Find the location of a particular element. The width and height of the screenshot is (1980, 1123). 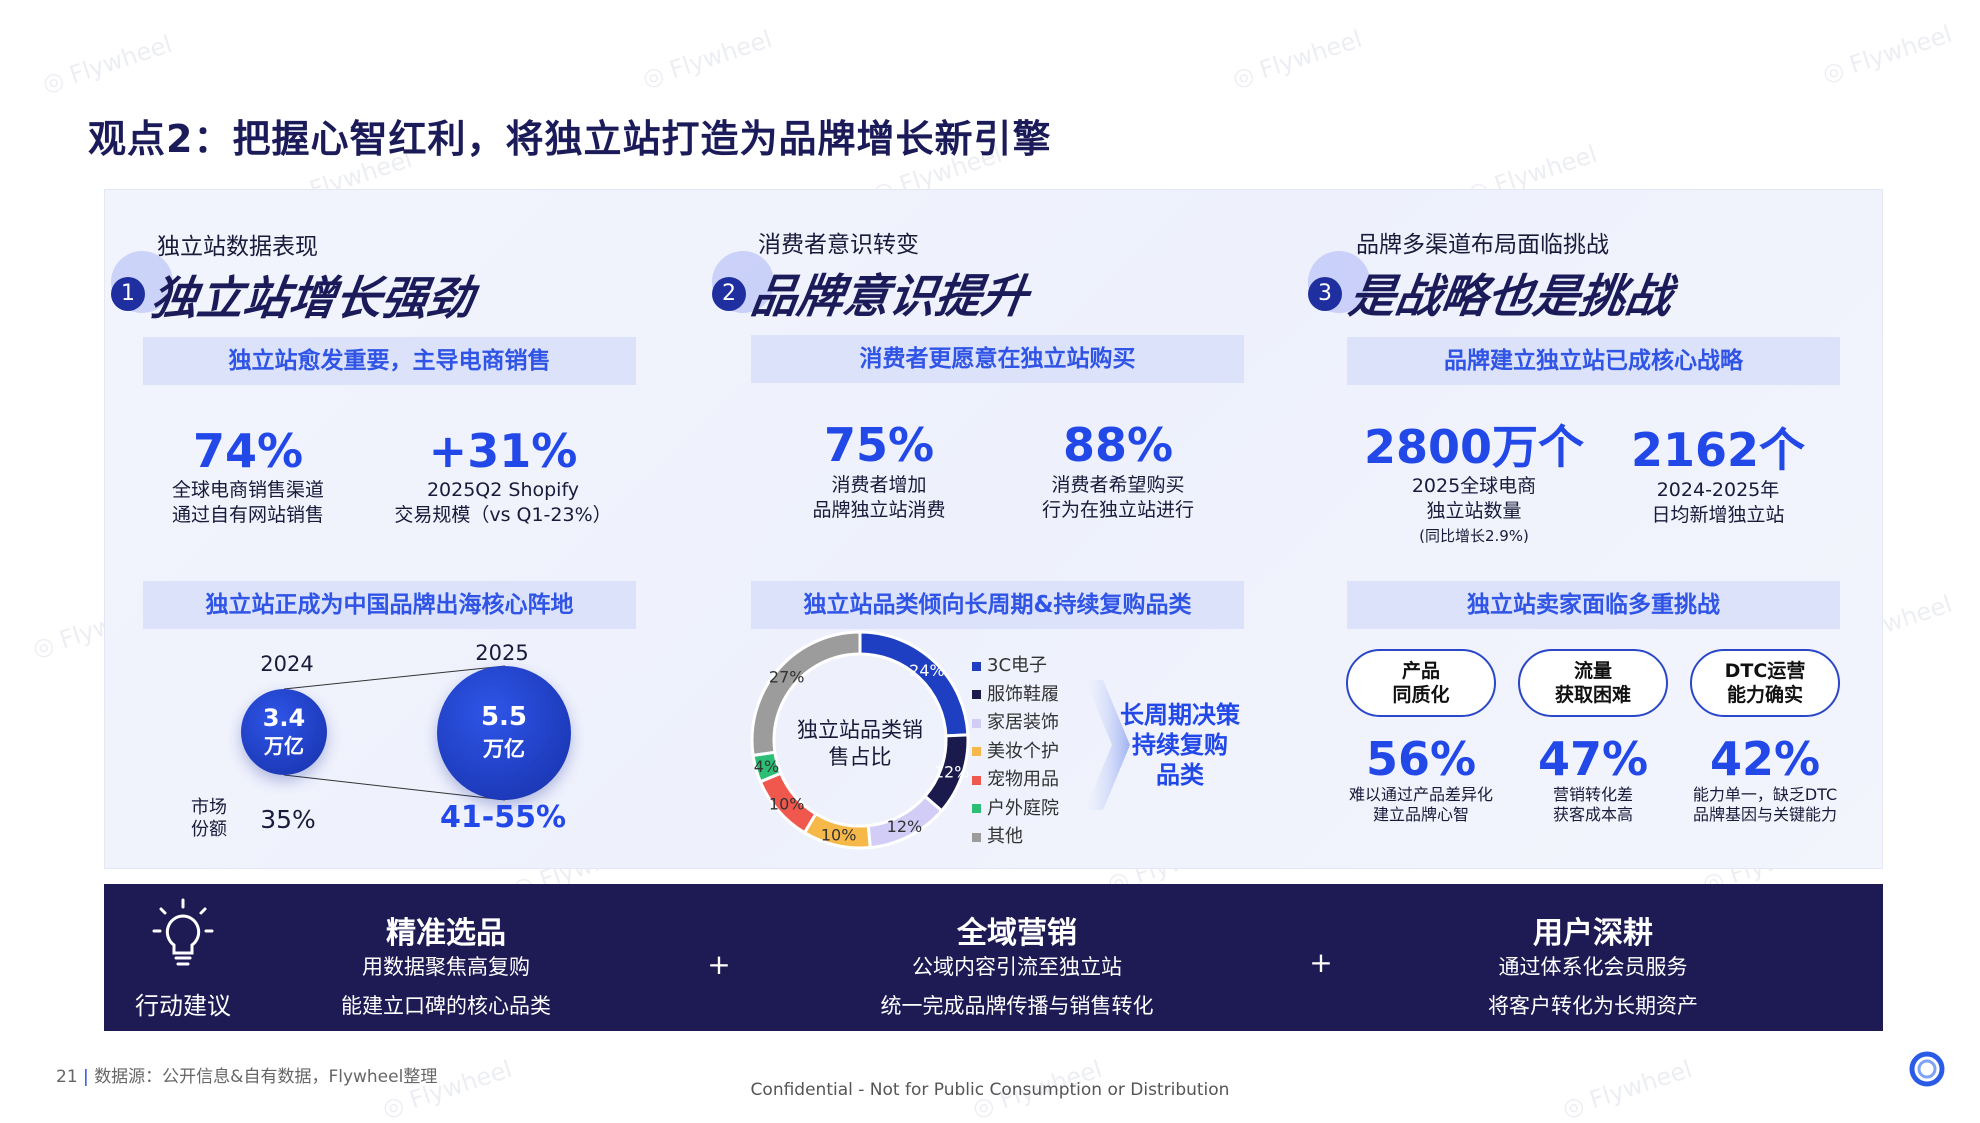

share-2025: 41-55% is located at coordinates (503, 817).